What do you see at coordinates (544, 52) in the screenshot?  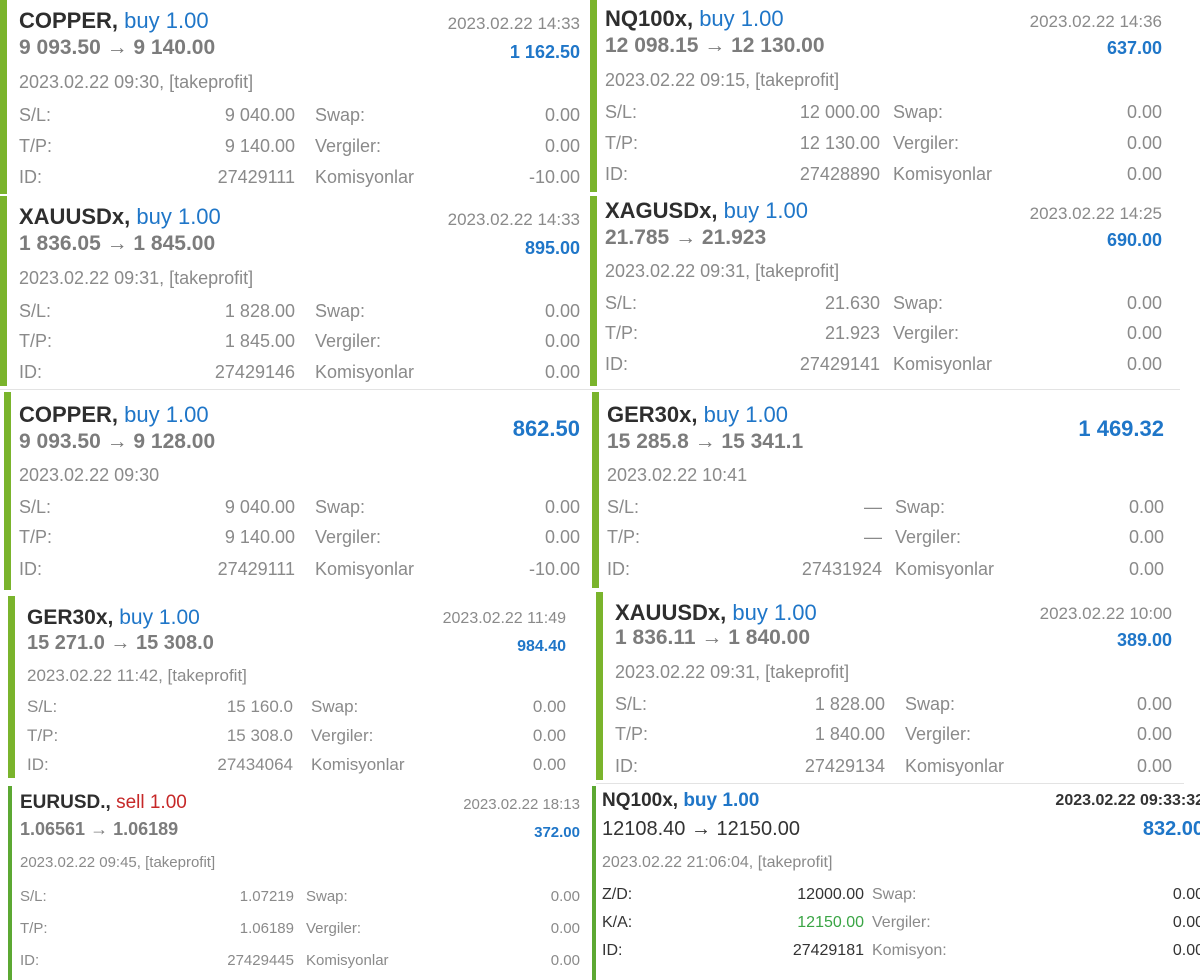 I see `profit-value: 1 162.50` at bounding box center [544, 52].